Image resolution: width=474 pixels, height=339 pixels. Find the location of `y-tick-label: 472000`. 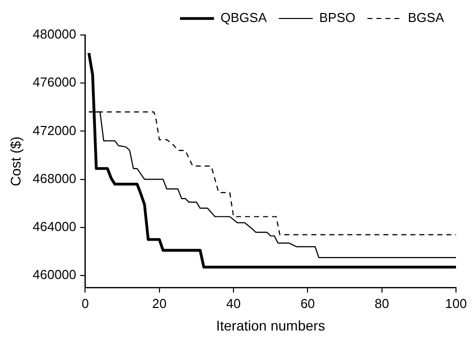

y-tick-label: 472000 is located at coordinates (54, 130).